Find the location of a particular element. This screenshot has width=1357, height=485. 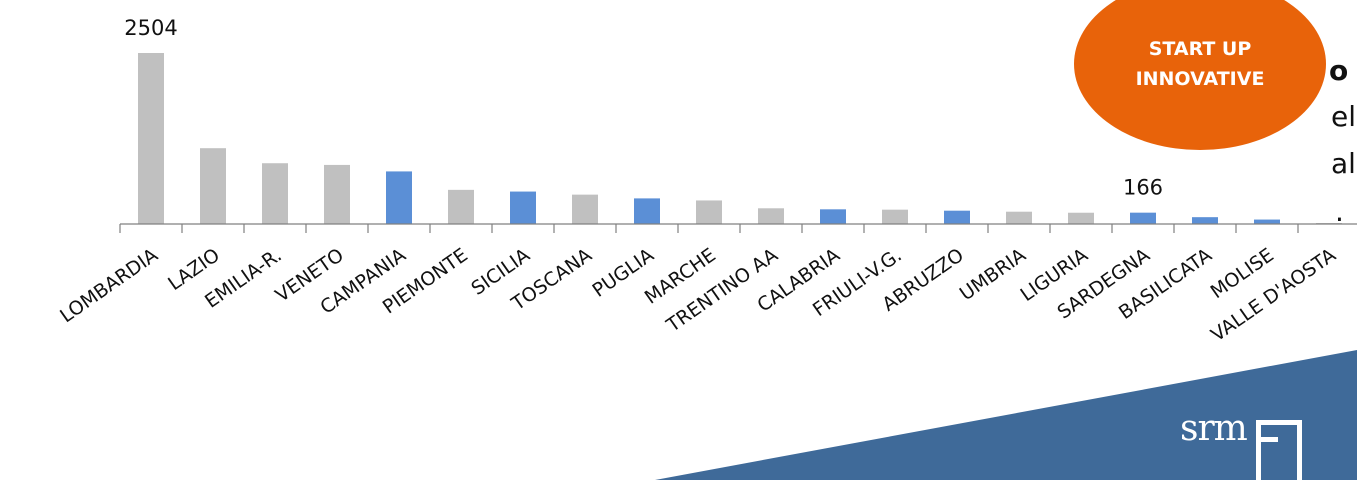

bar-liguria is located at coordinates (1081, 218).